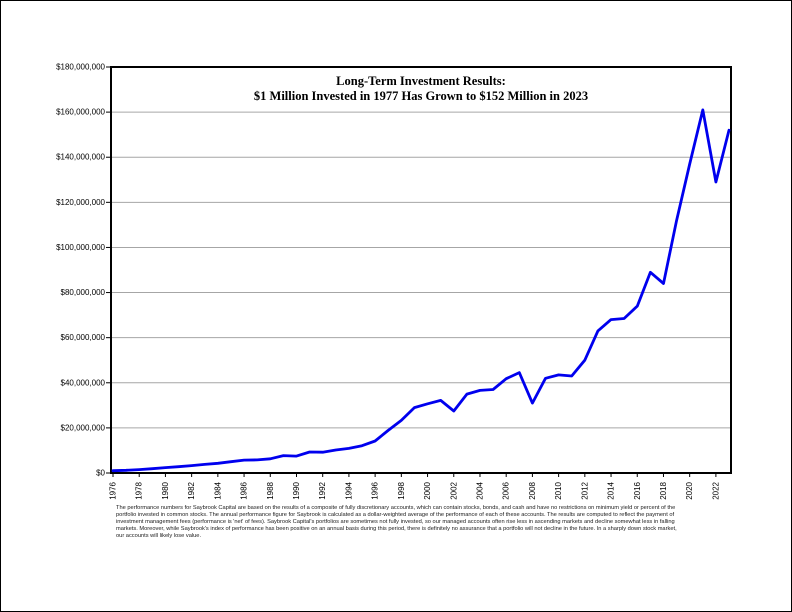 The image size is (792, 612). What do you see at coordinates (715, 490) in the screenshot?
I see `x-axis-tick-label: 2022` at bounding box center [715, 490].